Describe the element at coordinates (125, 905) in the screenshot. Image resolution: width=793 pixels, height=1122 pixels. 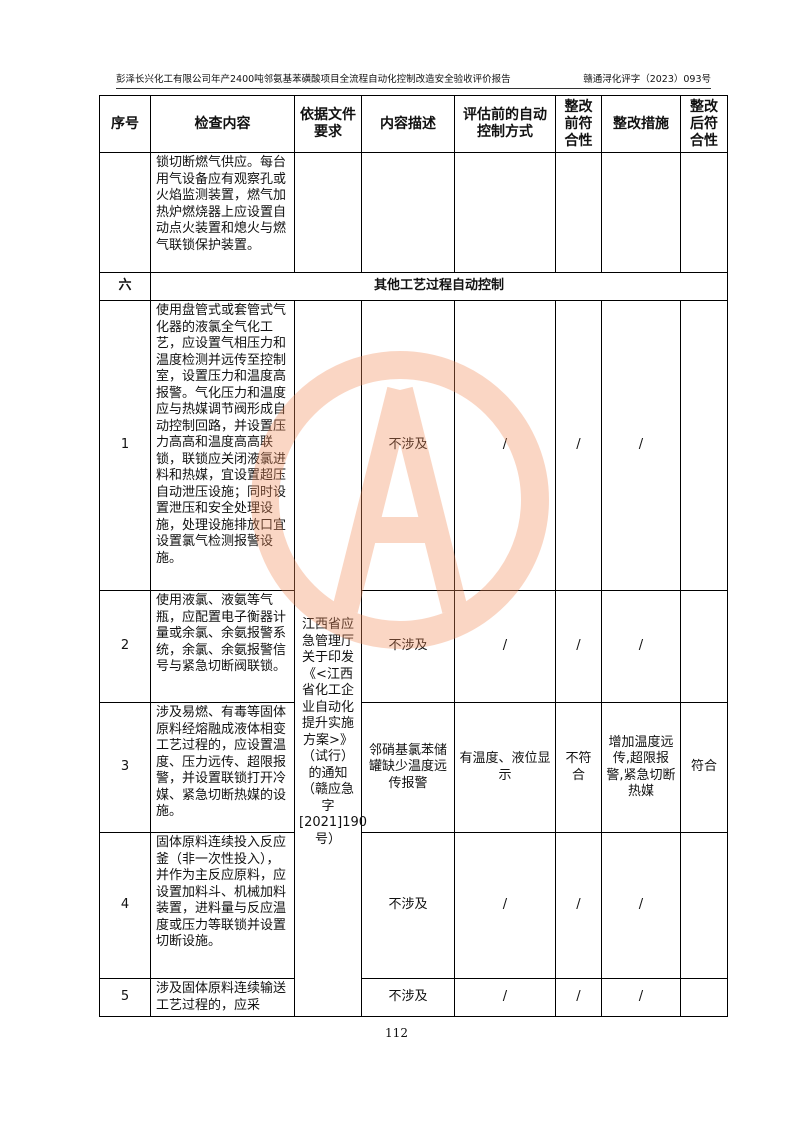
I see `row-no: 4` at that location.